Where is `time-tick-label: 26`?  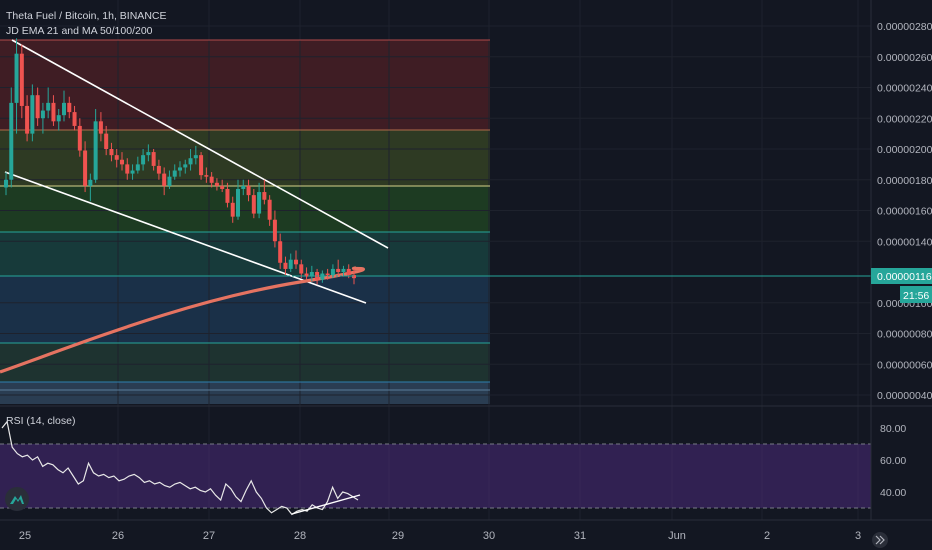
time-tick-label: 26 is located at coordinates (118, 536).